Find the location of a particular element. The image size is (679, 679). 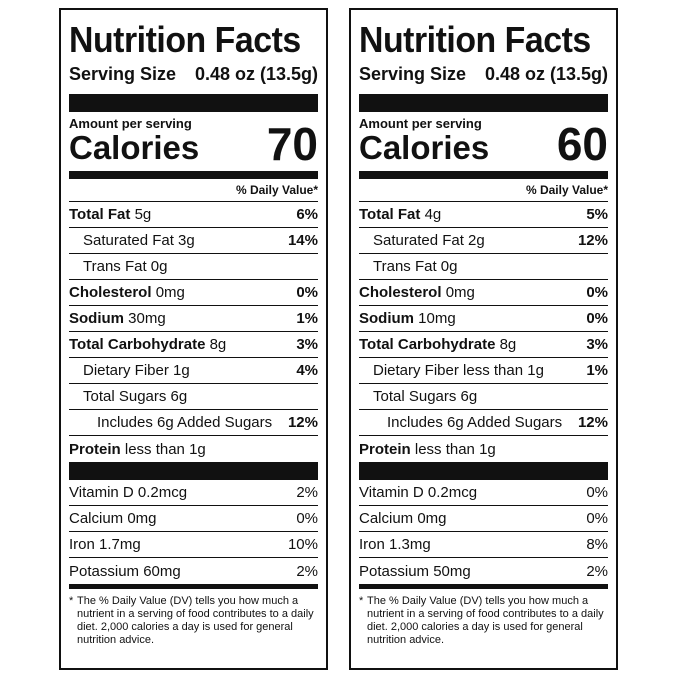

calories-value: 70 is located at coordinates (292, 144).